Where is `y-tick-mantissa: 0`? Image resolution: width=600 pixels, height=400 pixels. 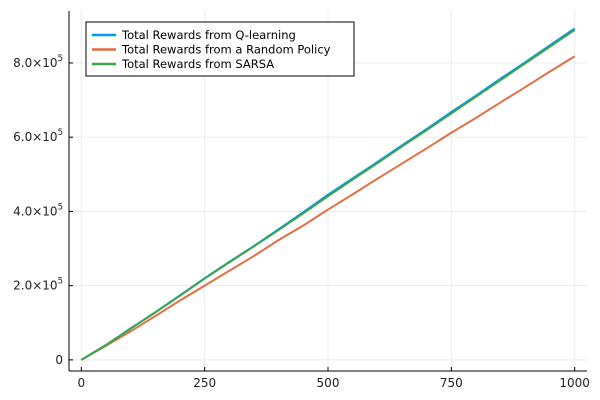 y-tick-mantissa: 0 is located at coordinates (59, 360).